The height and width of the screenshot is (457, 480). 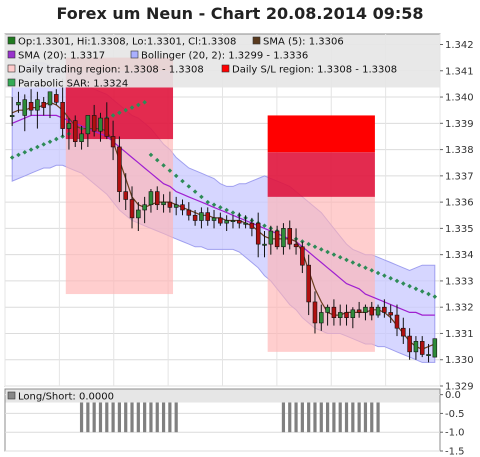 What do you see at coordinates (321, 174) in the screenshot?
I see `sl-region` at bounding box center [321, 174].